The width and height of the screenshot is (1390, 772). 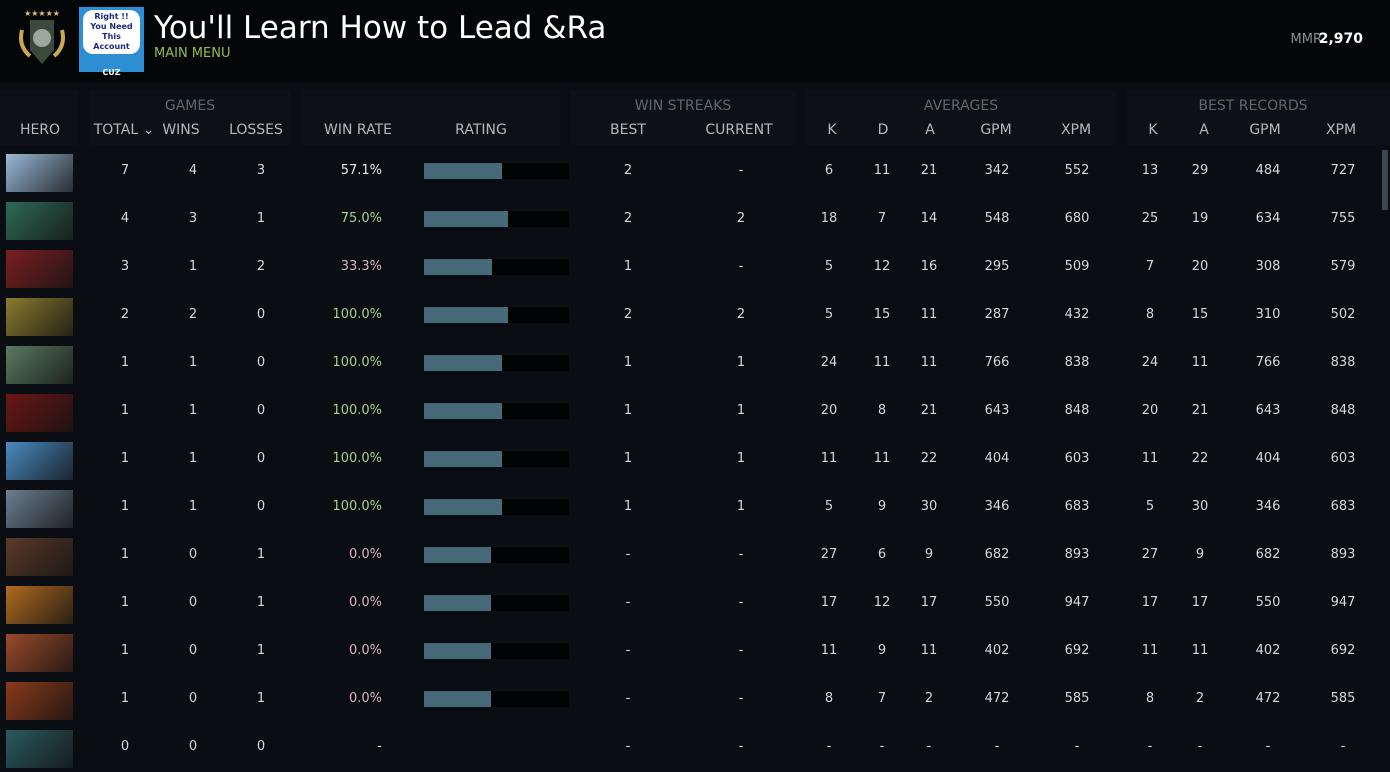 I want to click on table-row: 1 0 1 - - 27 6 9 682 893 27 9 682 893 0.0%, so click(x=690, y=556).